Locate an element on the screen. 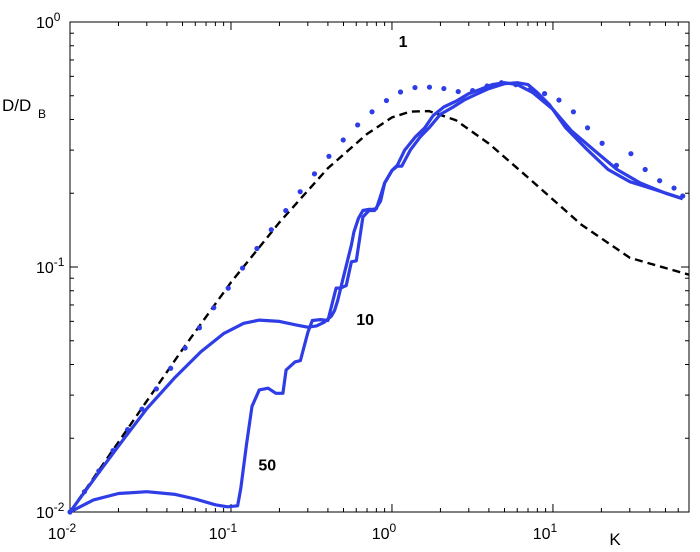  y-tick-label: 10⁻¹ is located at coordinates (50, 266).